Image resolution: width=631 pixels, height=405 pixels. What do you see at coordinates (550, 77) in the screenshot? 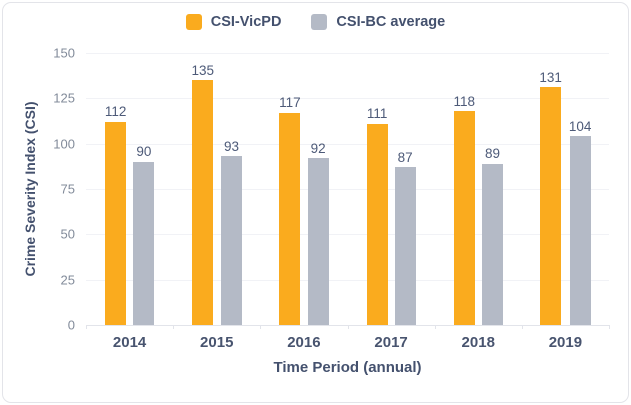
I see `bar-value-label: 131` at bounding box center [550, 77].